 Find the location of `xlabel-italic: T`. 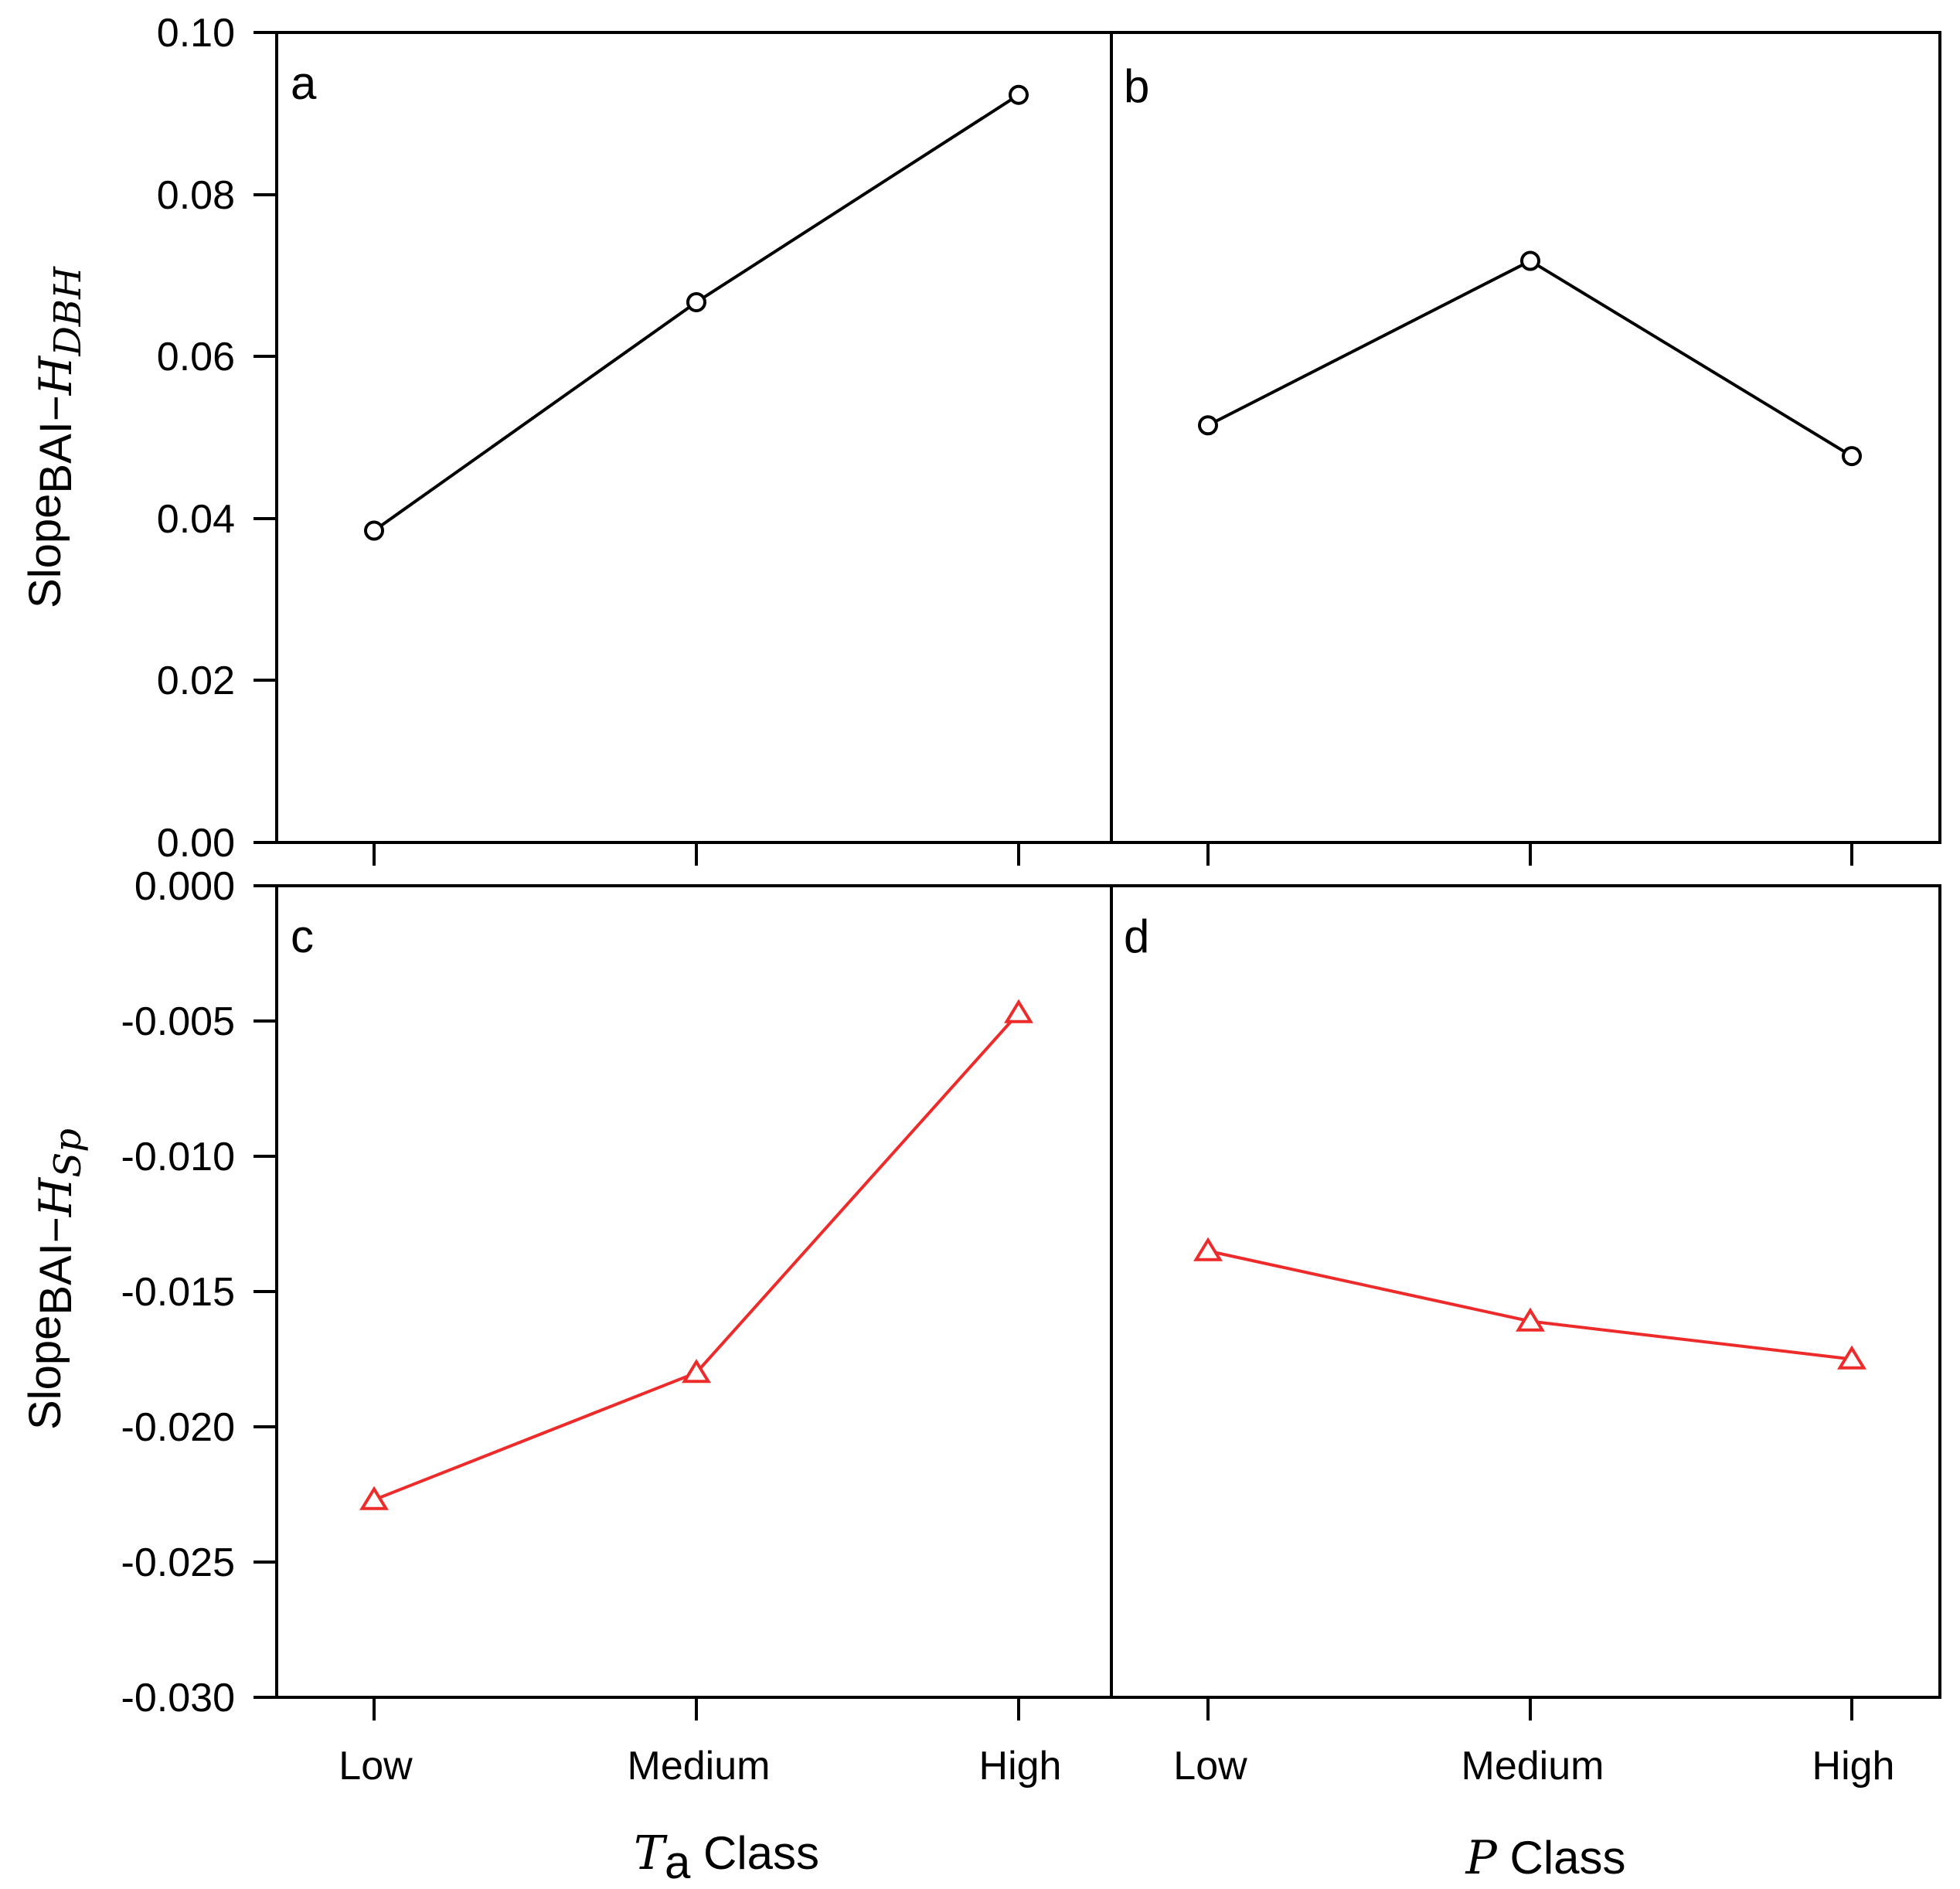

xlabel-italic: T is located at coordinates (651, 1853).